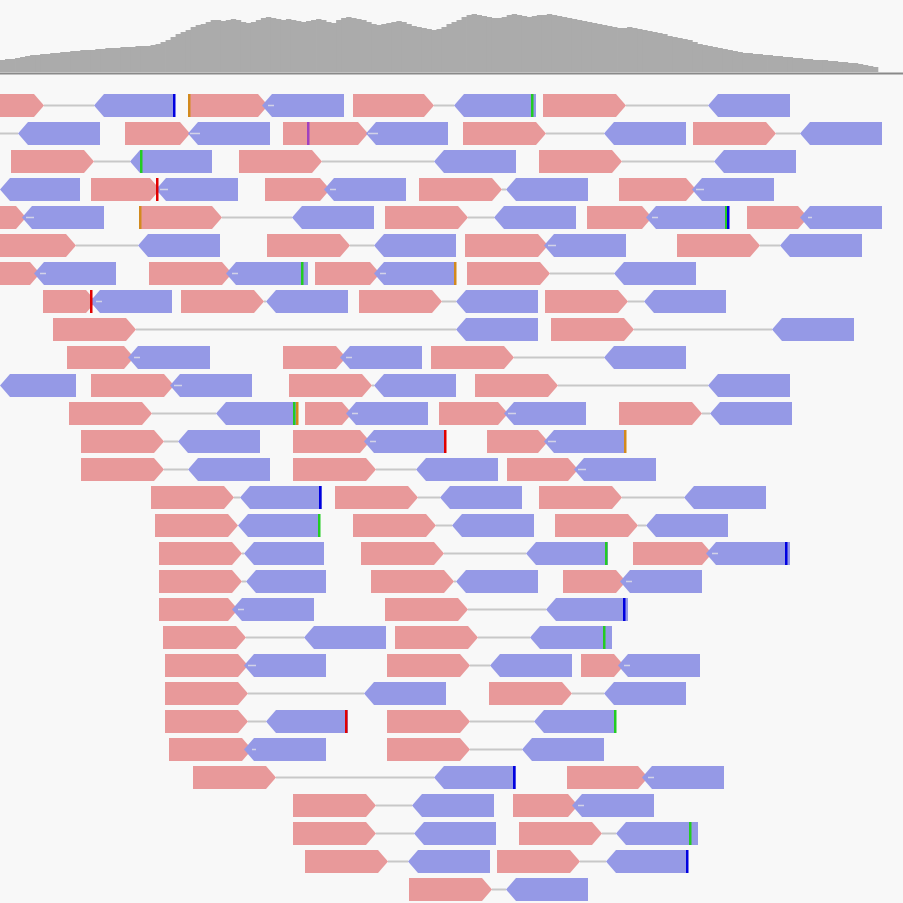 The width and height of the screenshot is (903, 903). I want to click on coverage-track, so click(451, 38).